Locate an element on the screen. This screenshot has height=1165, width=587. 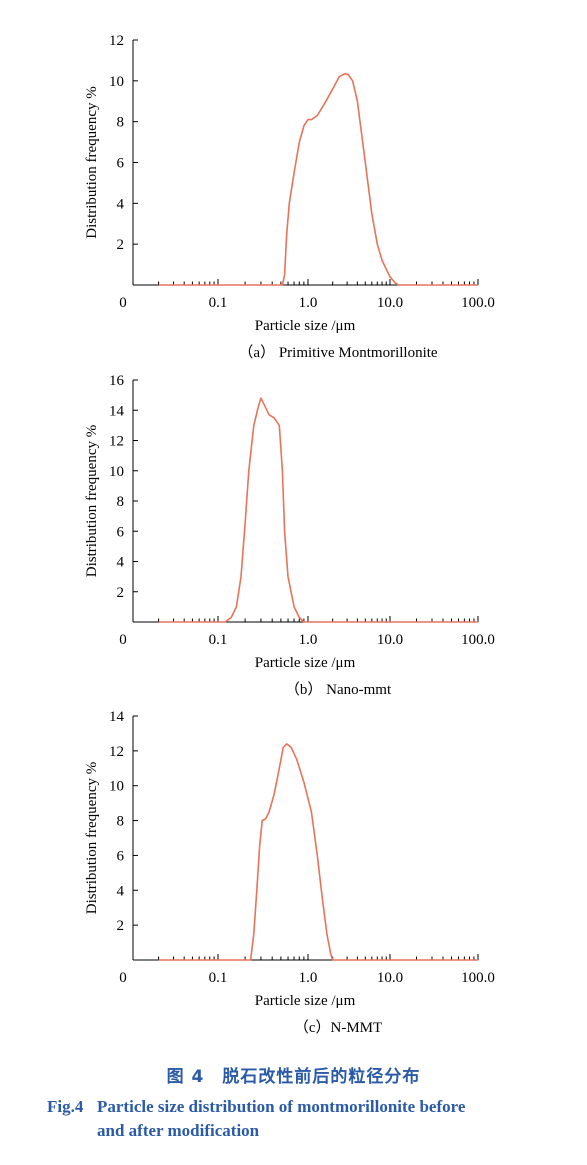
figure-caption-chinese: 图 4 脱石改性前后的粒径分布 is located at coordinates (293, 1077).